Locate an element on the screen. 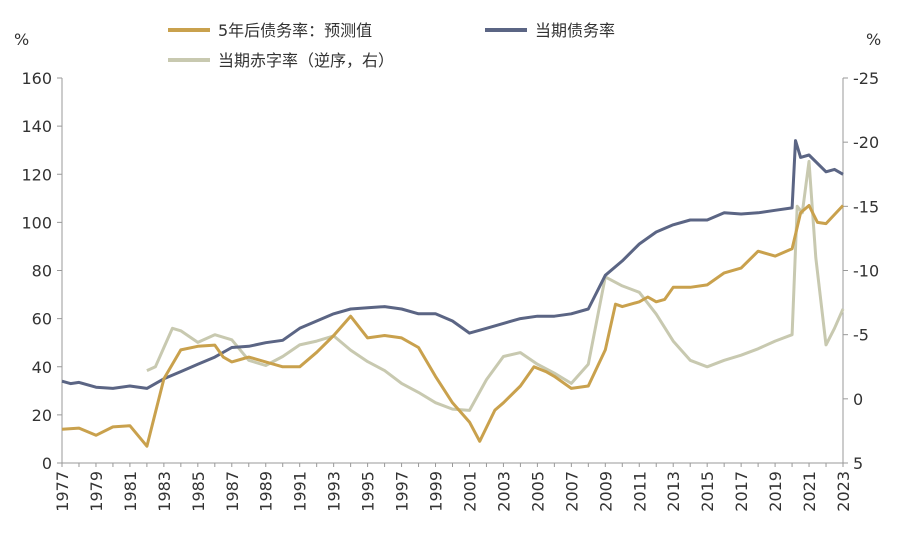  left-tick-label: 60 is located at coordinates (42, 319).